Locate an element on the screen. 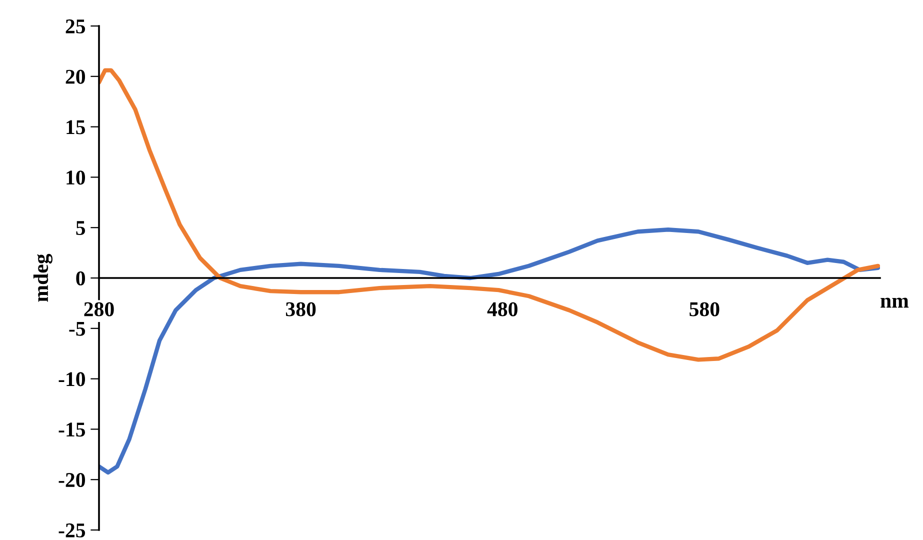  x-tick-label: 480 is located at coordinates (502, 309).